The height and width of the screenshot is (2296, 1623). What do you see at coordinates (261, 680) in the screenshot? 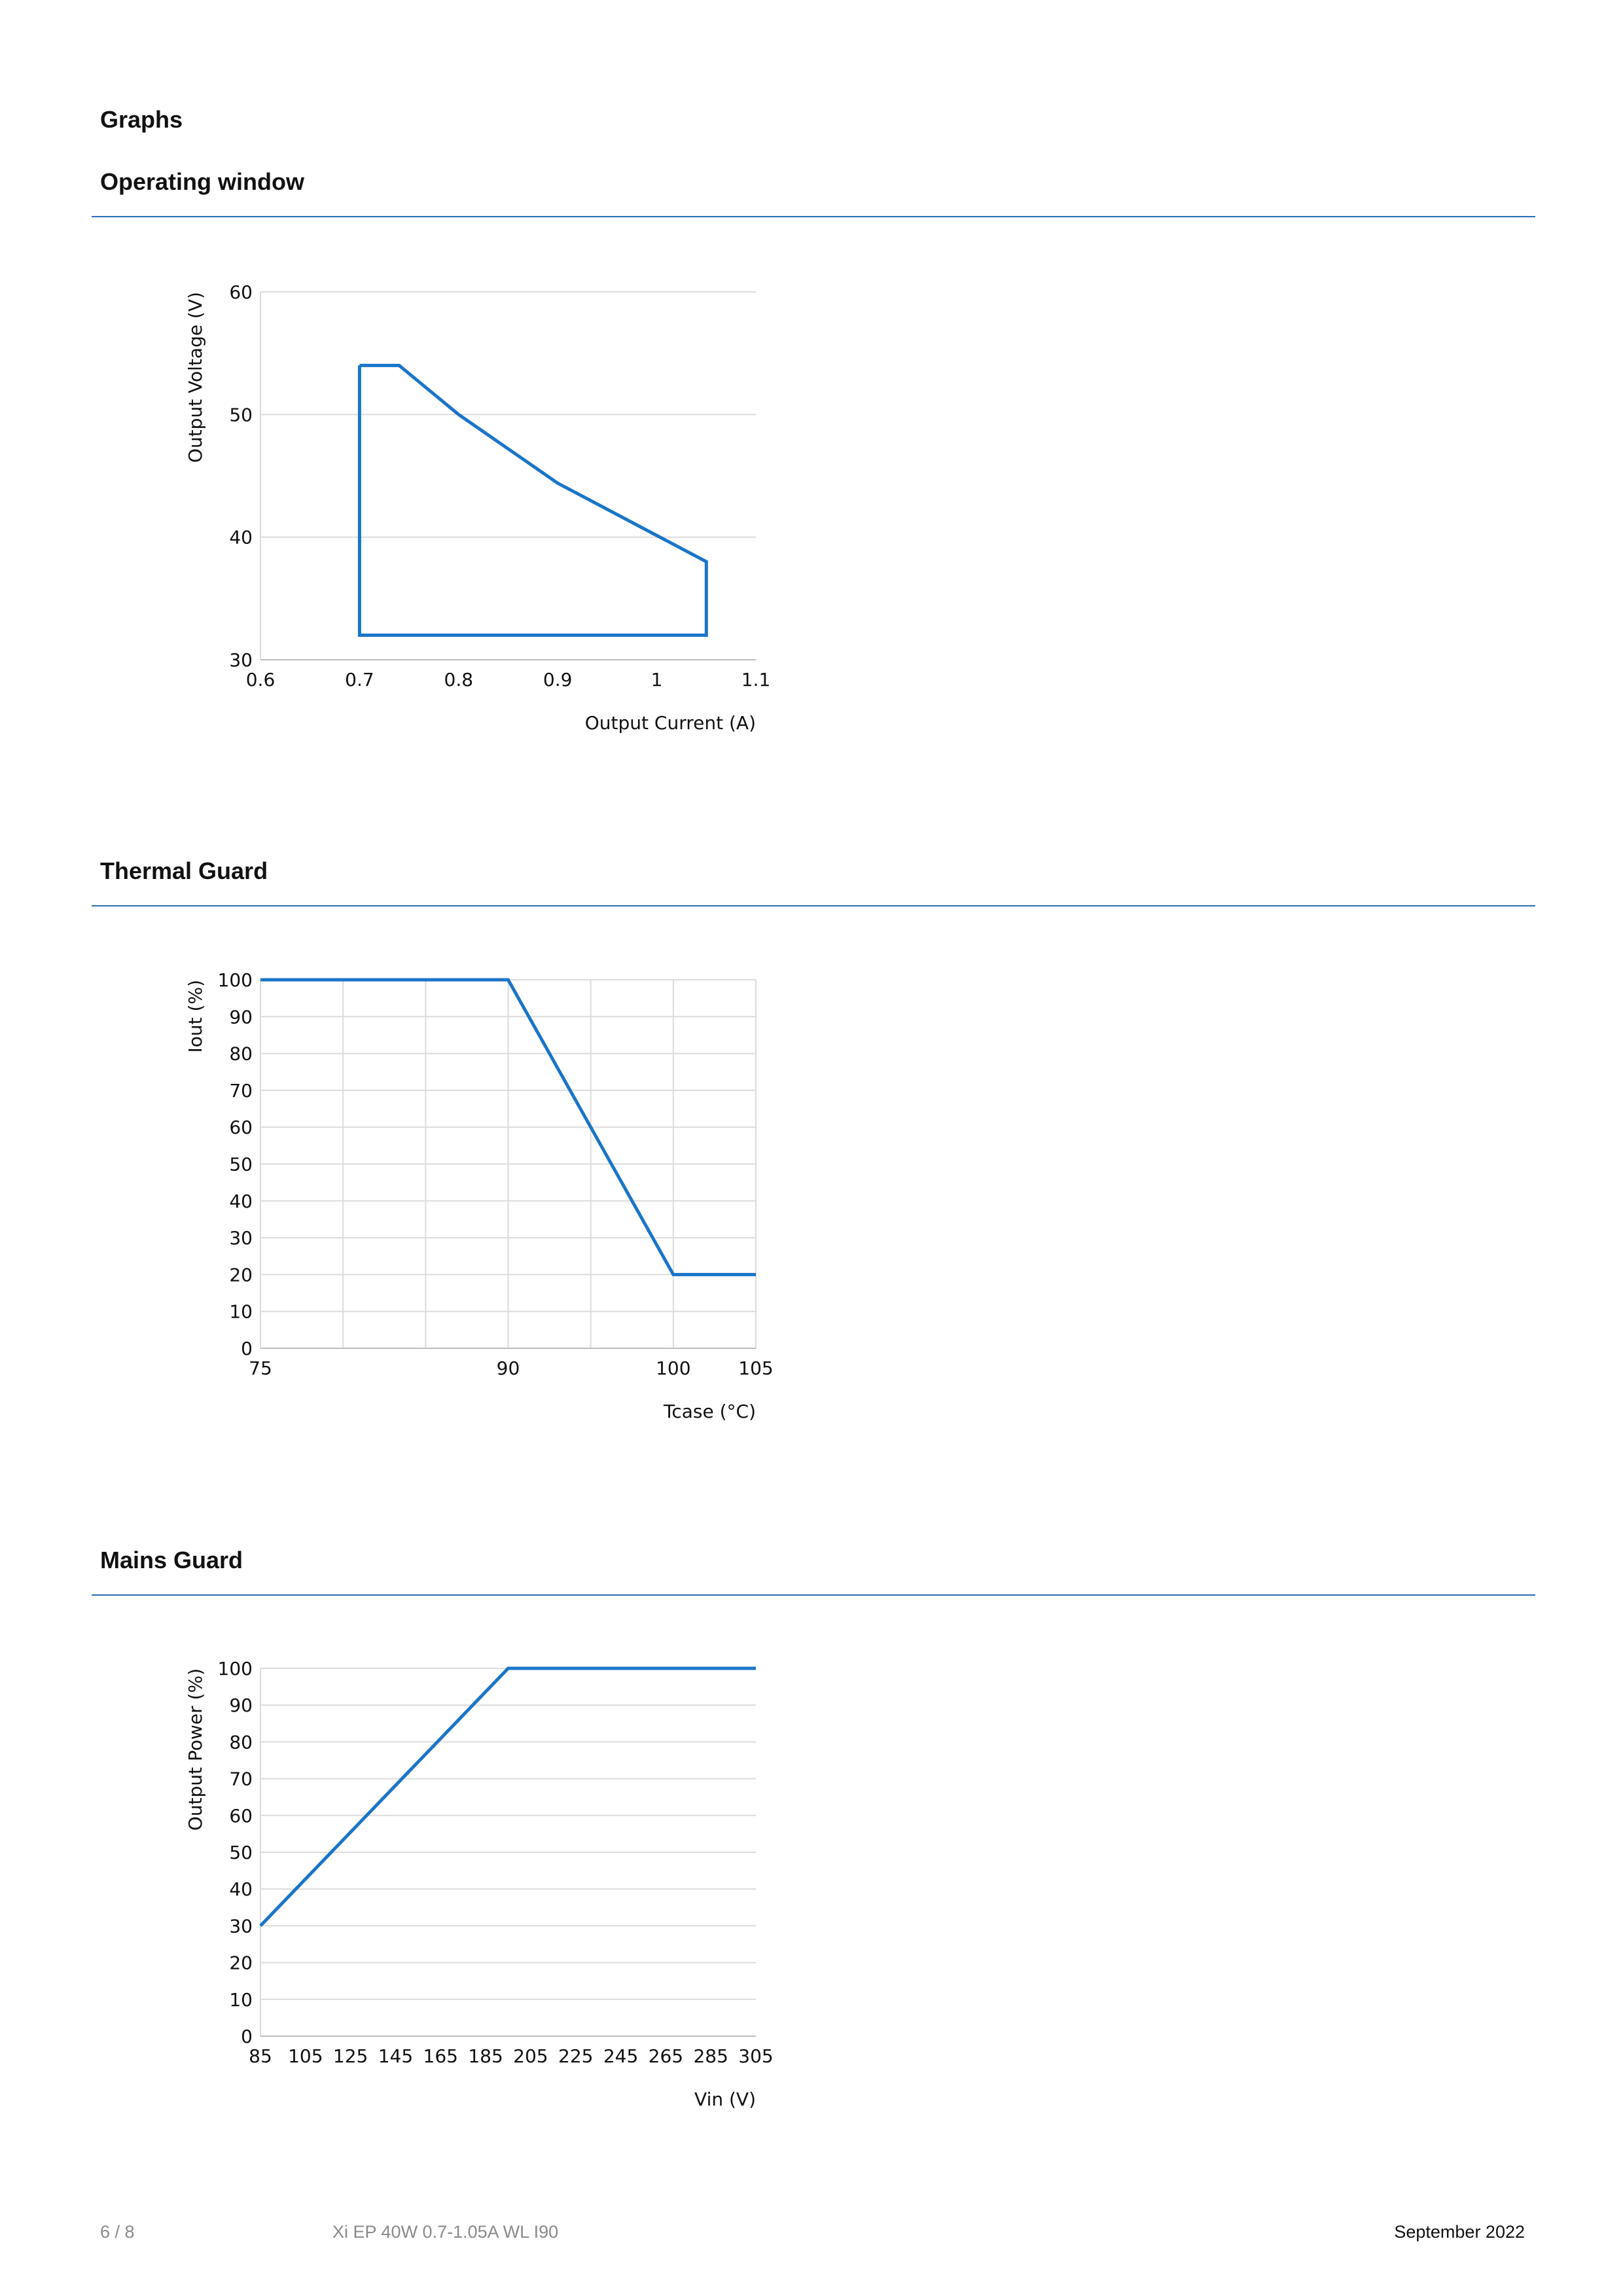
I see `x-tick-label: 0.6` at bounding box center [261, 680].